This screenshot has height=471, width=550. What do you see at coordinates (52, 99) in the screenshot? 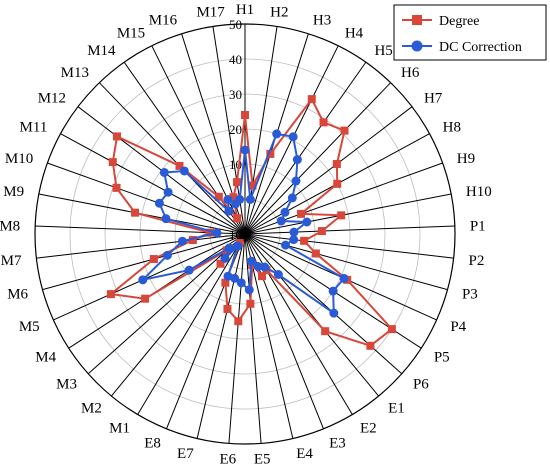
I see `category-label: M12` at bounding box center [52, 99].